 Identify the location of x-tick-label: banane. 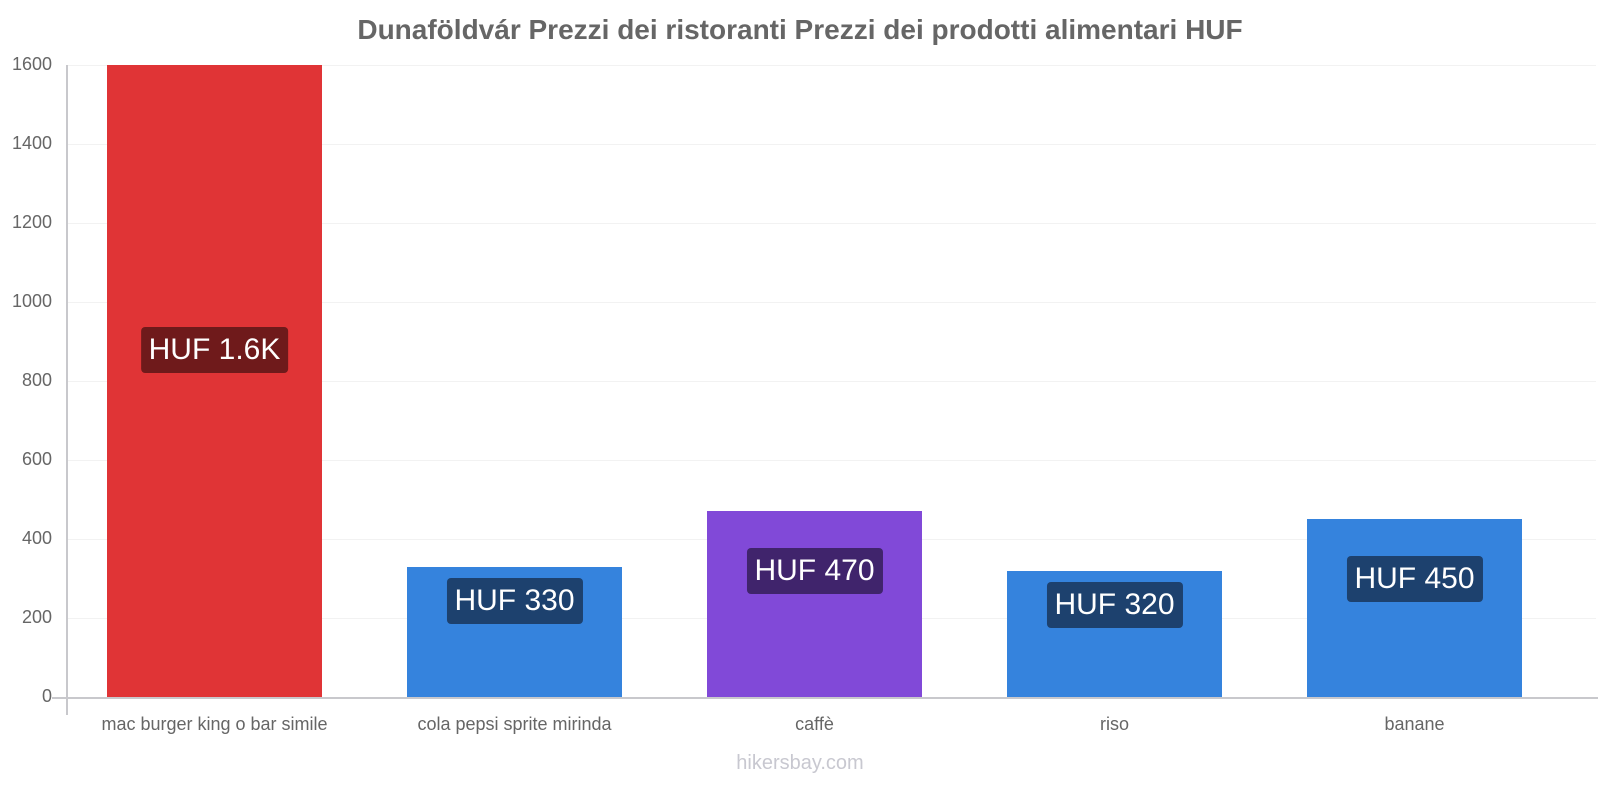
(1414, 724).